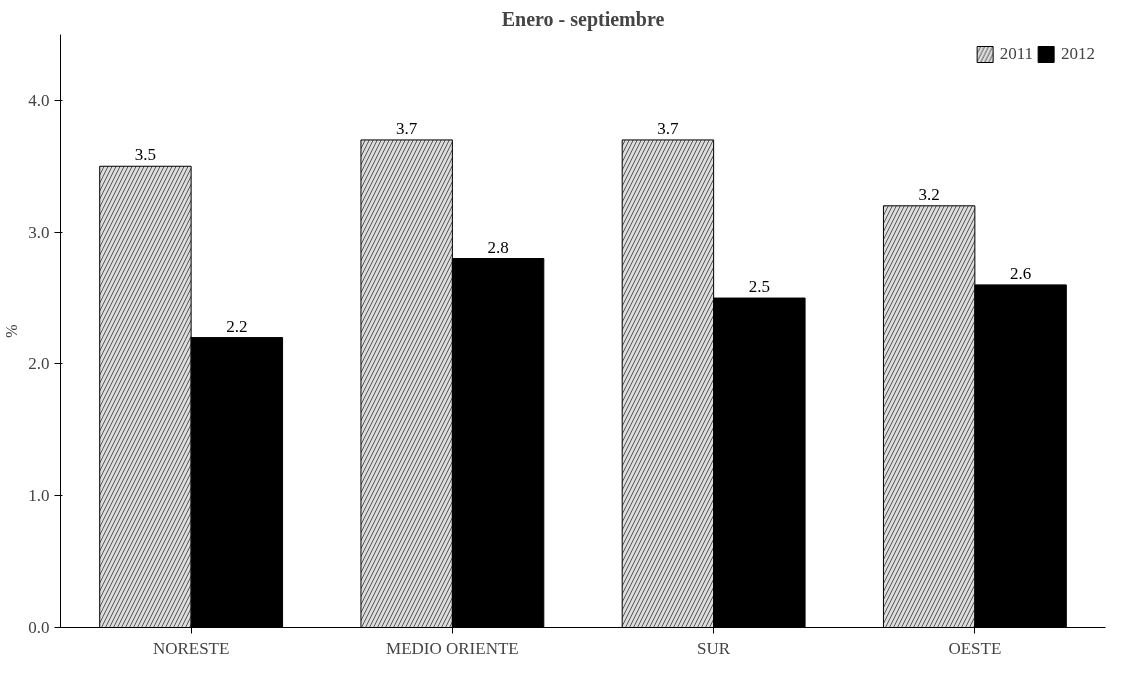  What do you see at coordinates (237, 326) in the screenshot?
I see `data-label: 2.2` at bounding box center [237, 326].